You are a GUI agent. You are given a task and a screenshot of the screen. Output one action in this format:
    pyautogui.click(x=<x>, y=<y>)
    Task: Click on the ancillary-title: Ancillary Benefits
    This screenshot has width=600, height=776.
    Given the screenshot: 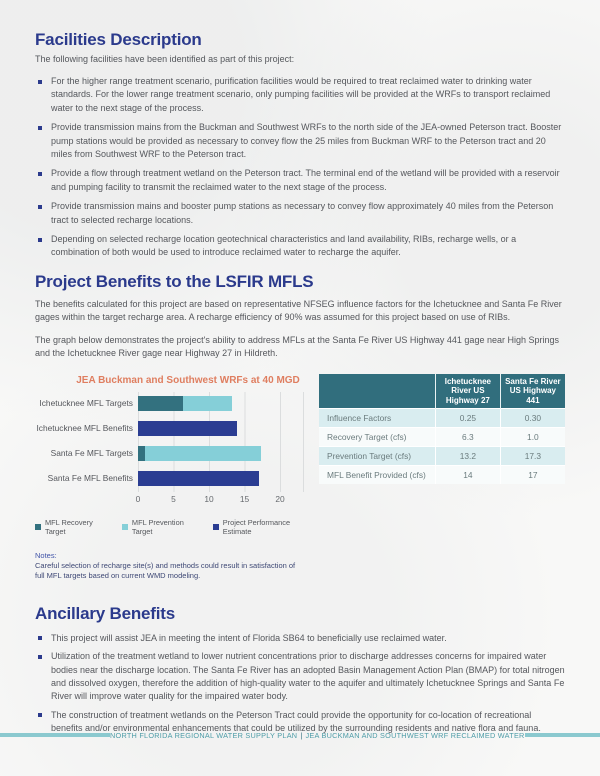 What is the action you would take?
    pyautogui.click(x=105, y=613)
    